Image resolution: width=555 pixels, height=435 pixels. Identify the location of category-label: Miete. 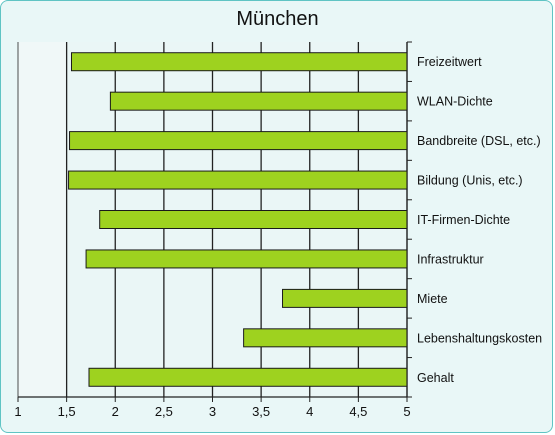
(432, 299).